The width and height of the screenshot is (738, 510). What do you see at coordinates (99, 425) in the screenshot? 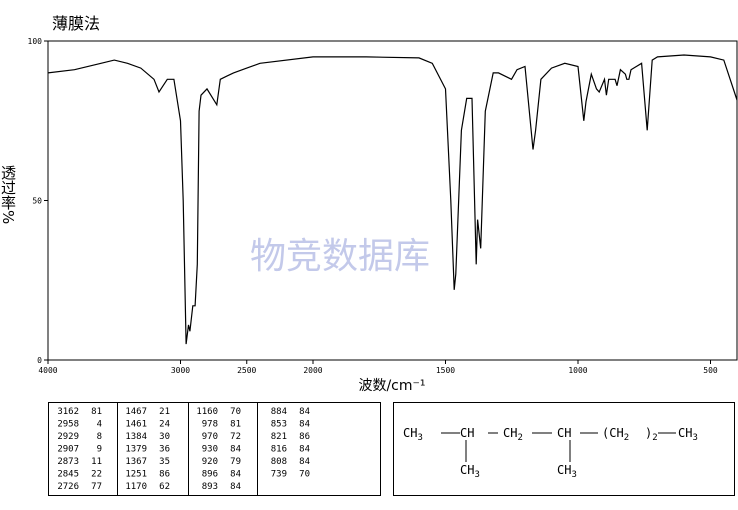
I see `peak-transmittance: 4` at bounding box center [99, 425].